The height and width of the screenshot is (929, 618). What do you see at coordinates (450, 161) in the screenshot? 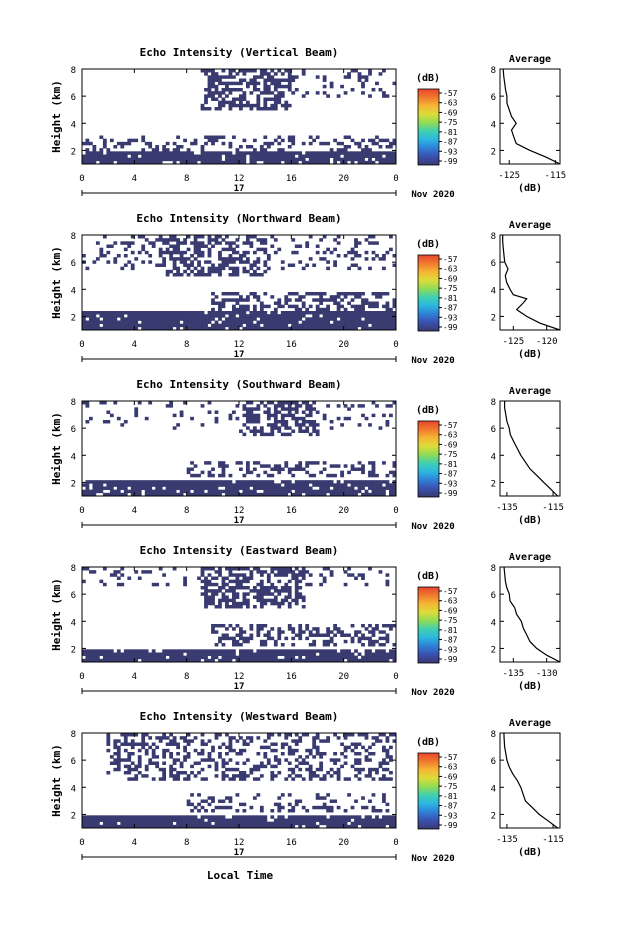
I see `colorbar-tick-label: -99` at bounding box center [450, 161].